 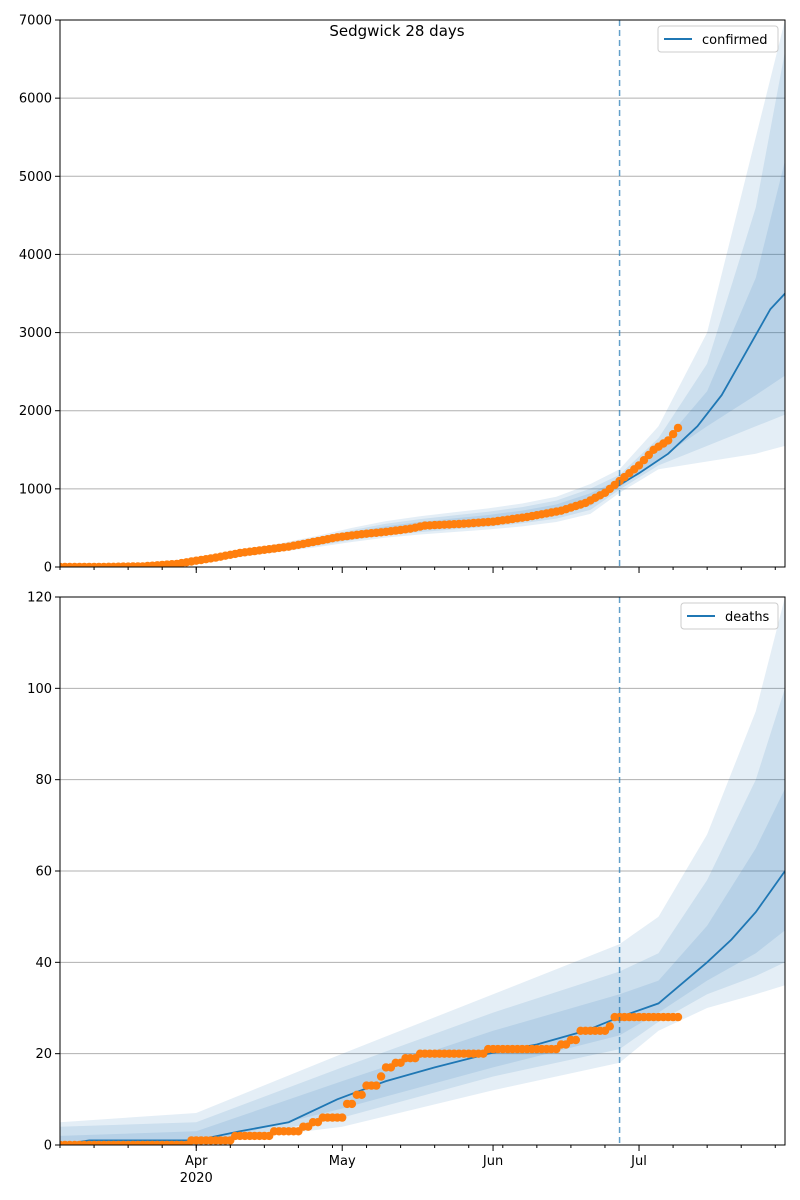 What do you see at coordinates (747, 617) in the screenshot?
I see `deaths-legend-label: deaths` at bounding box center [747, 617].